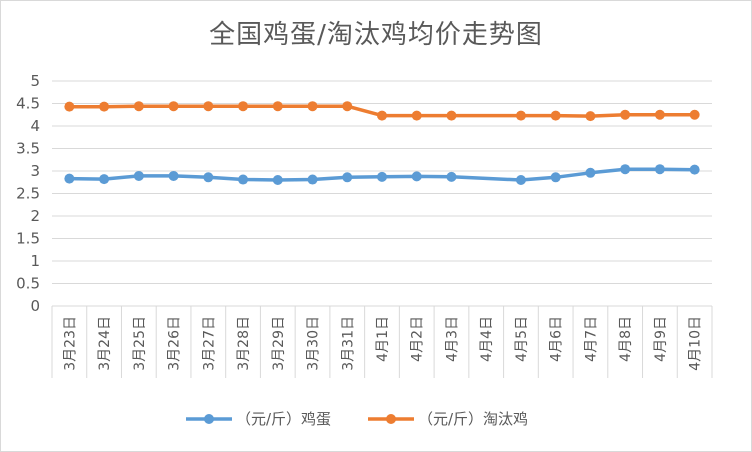  I want to click on x-tick-label: 4月5日, so click(522, 339).